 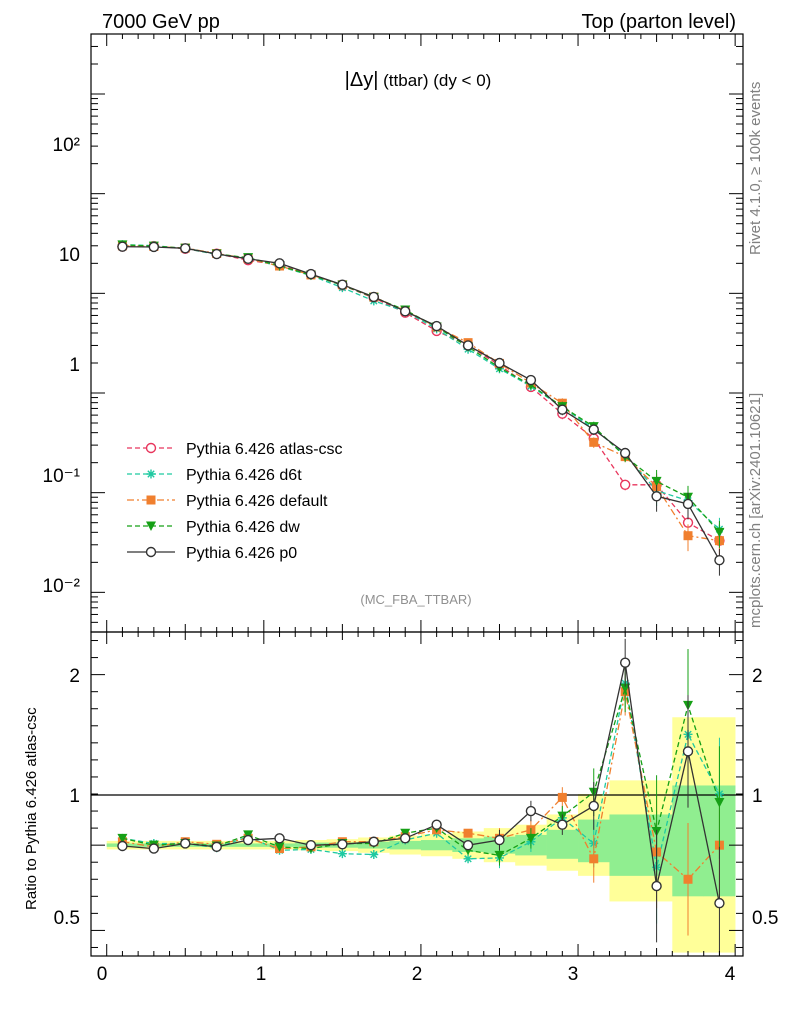 What do you see at coordinates (74, 365) in the screenshot?
I see `ytick-label-2: 1` at bounding box center [74, 365].